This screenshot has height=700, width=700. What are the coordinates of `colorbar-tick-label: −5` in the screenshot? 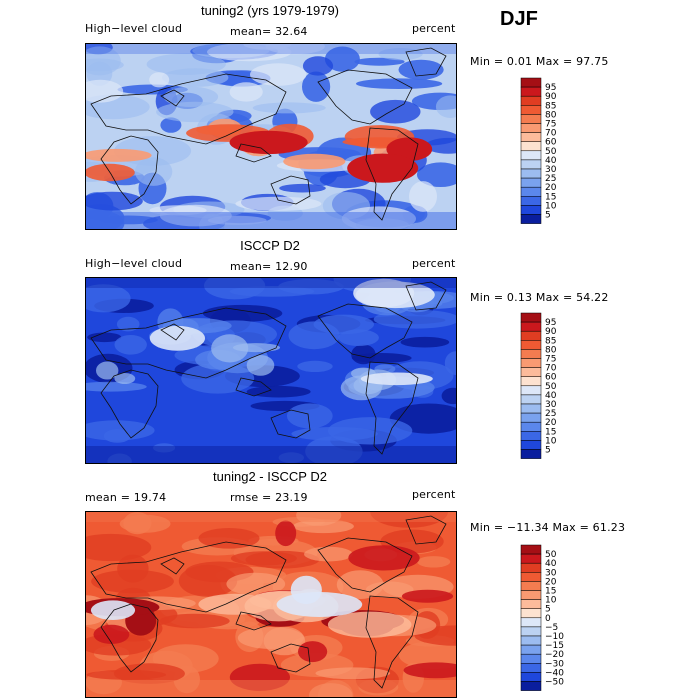 It's located at (551, 628).